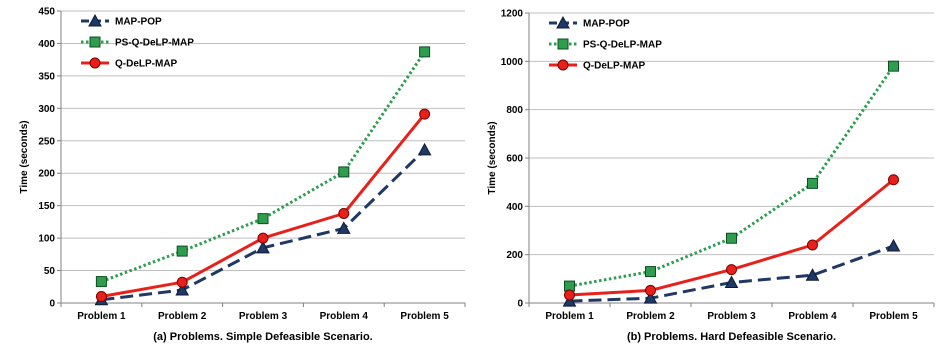 The height and width of the screenshot is (347, 938). I want to click on y-tick-label: 1200, so click(512, 14).